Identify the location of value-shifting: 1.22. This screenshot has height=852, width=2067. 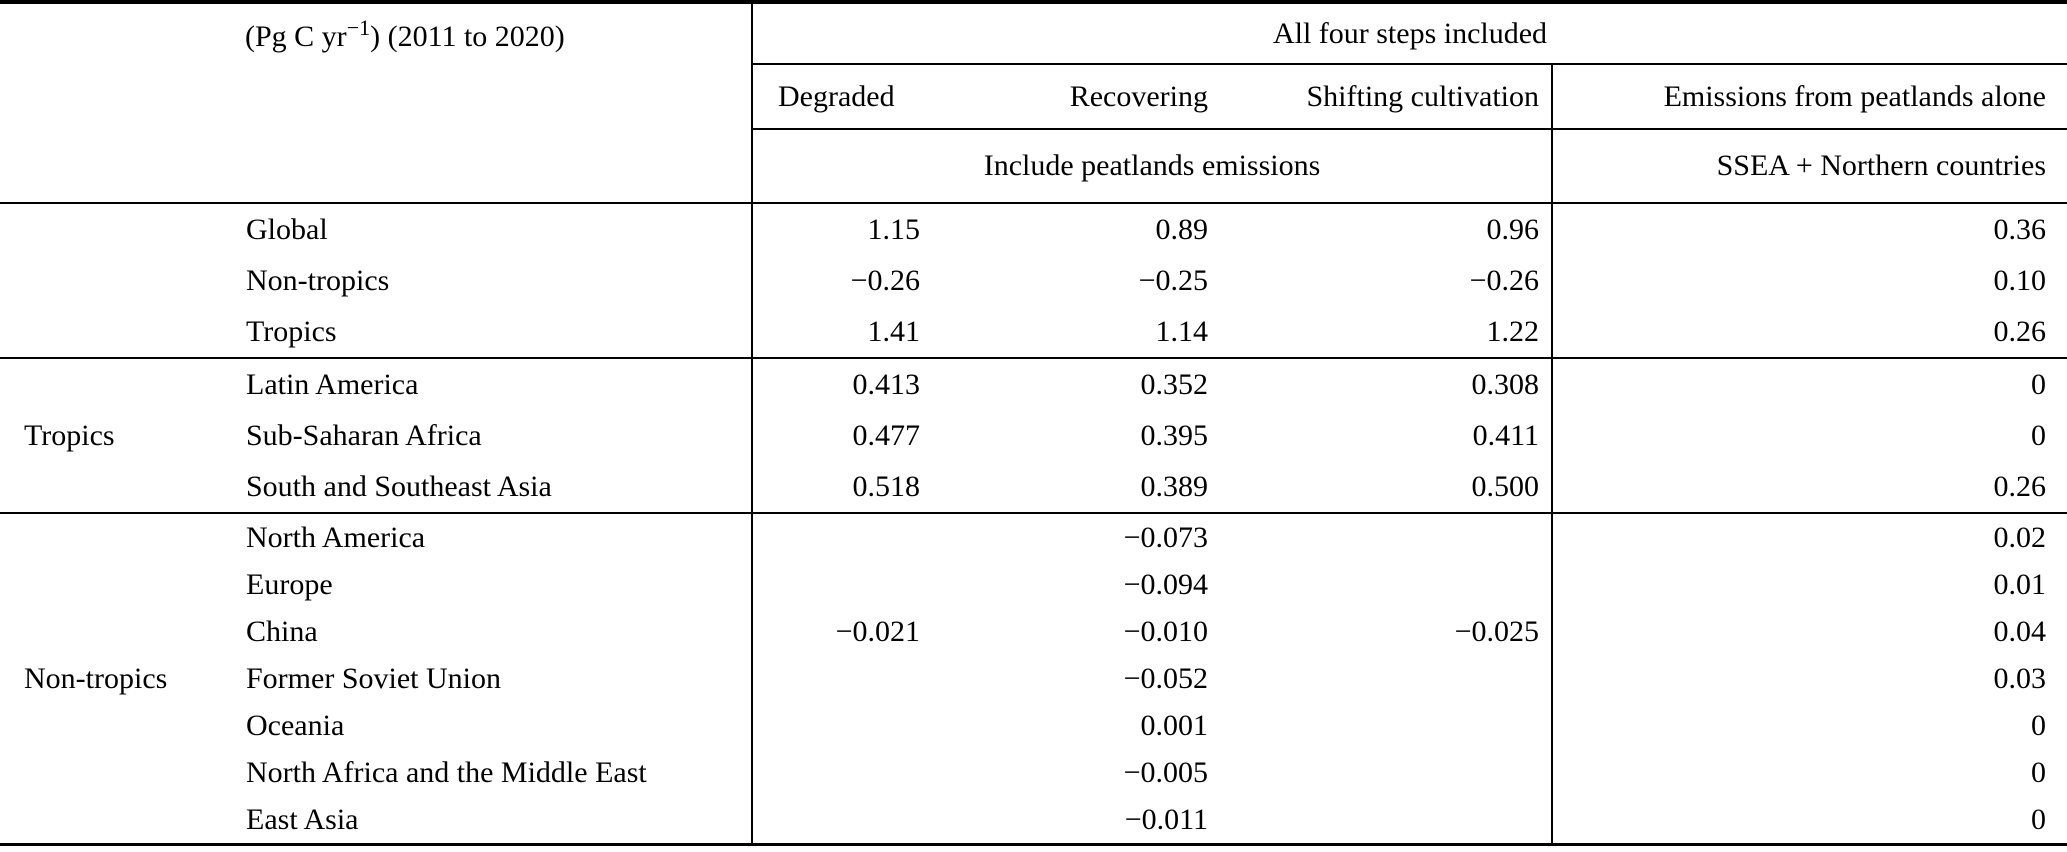
(1513, 331).